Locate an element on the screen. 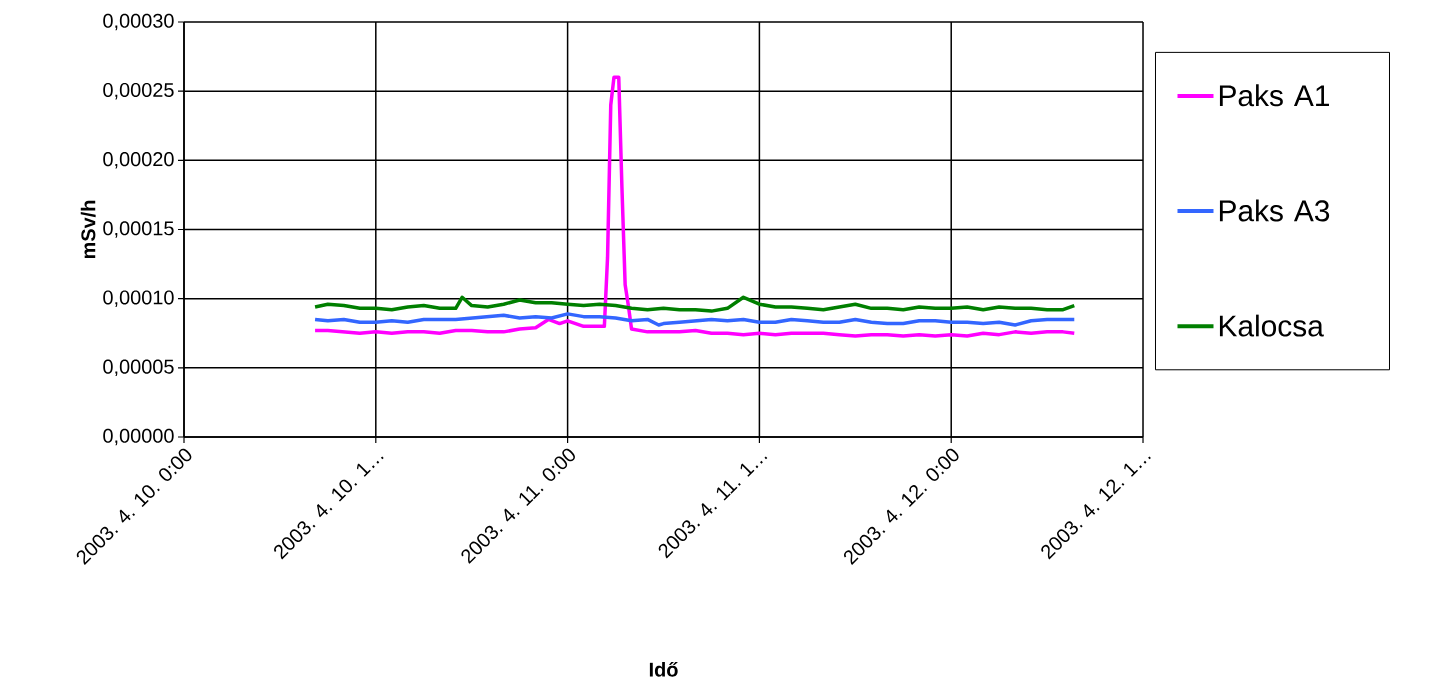 This screenshot has width=1445, height=696. y-axis-title: mSv/h is located at coordinates (88, 229).